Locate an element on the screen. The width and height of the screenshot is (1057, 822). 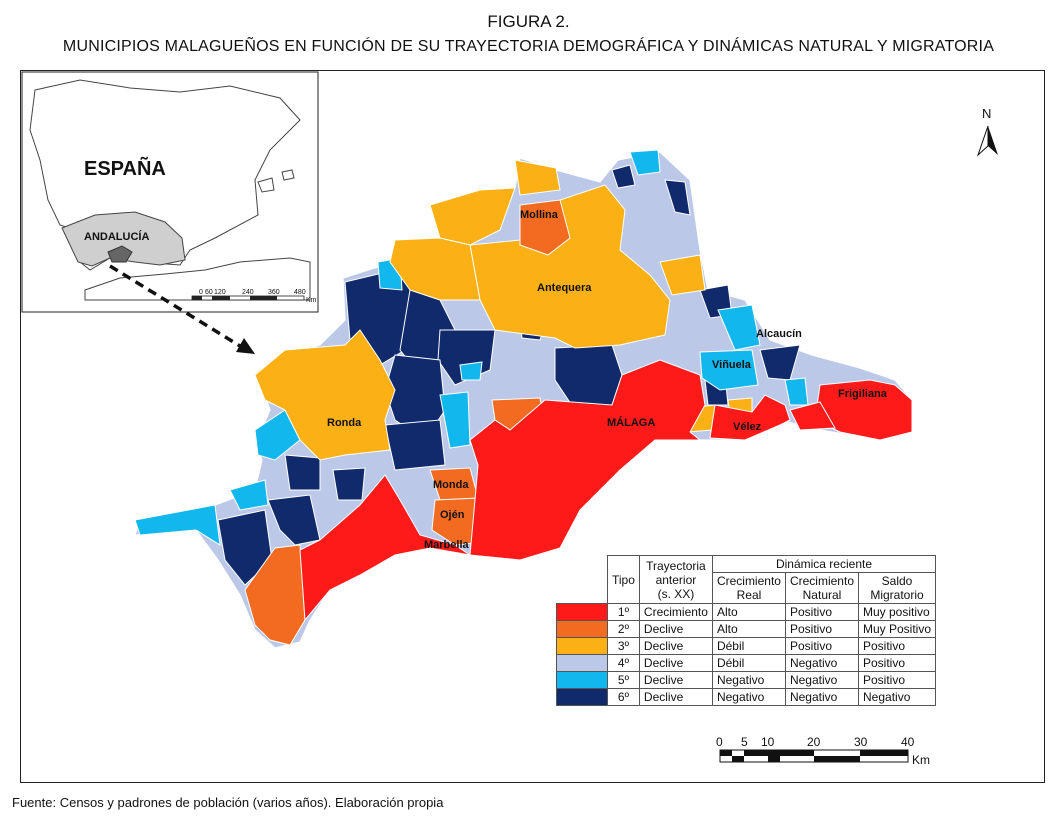
inset-arrow is located at coordinates (175, 306).